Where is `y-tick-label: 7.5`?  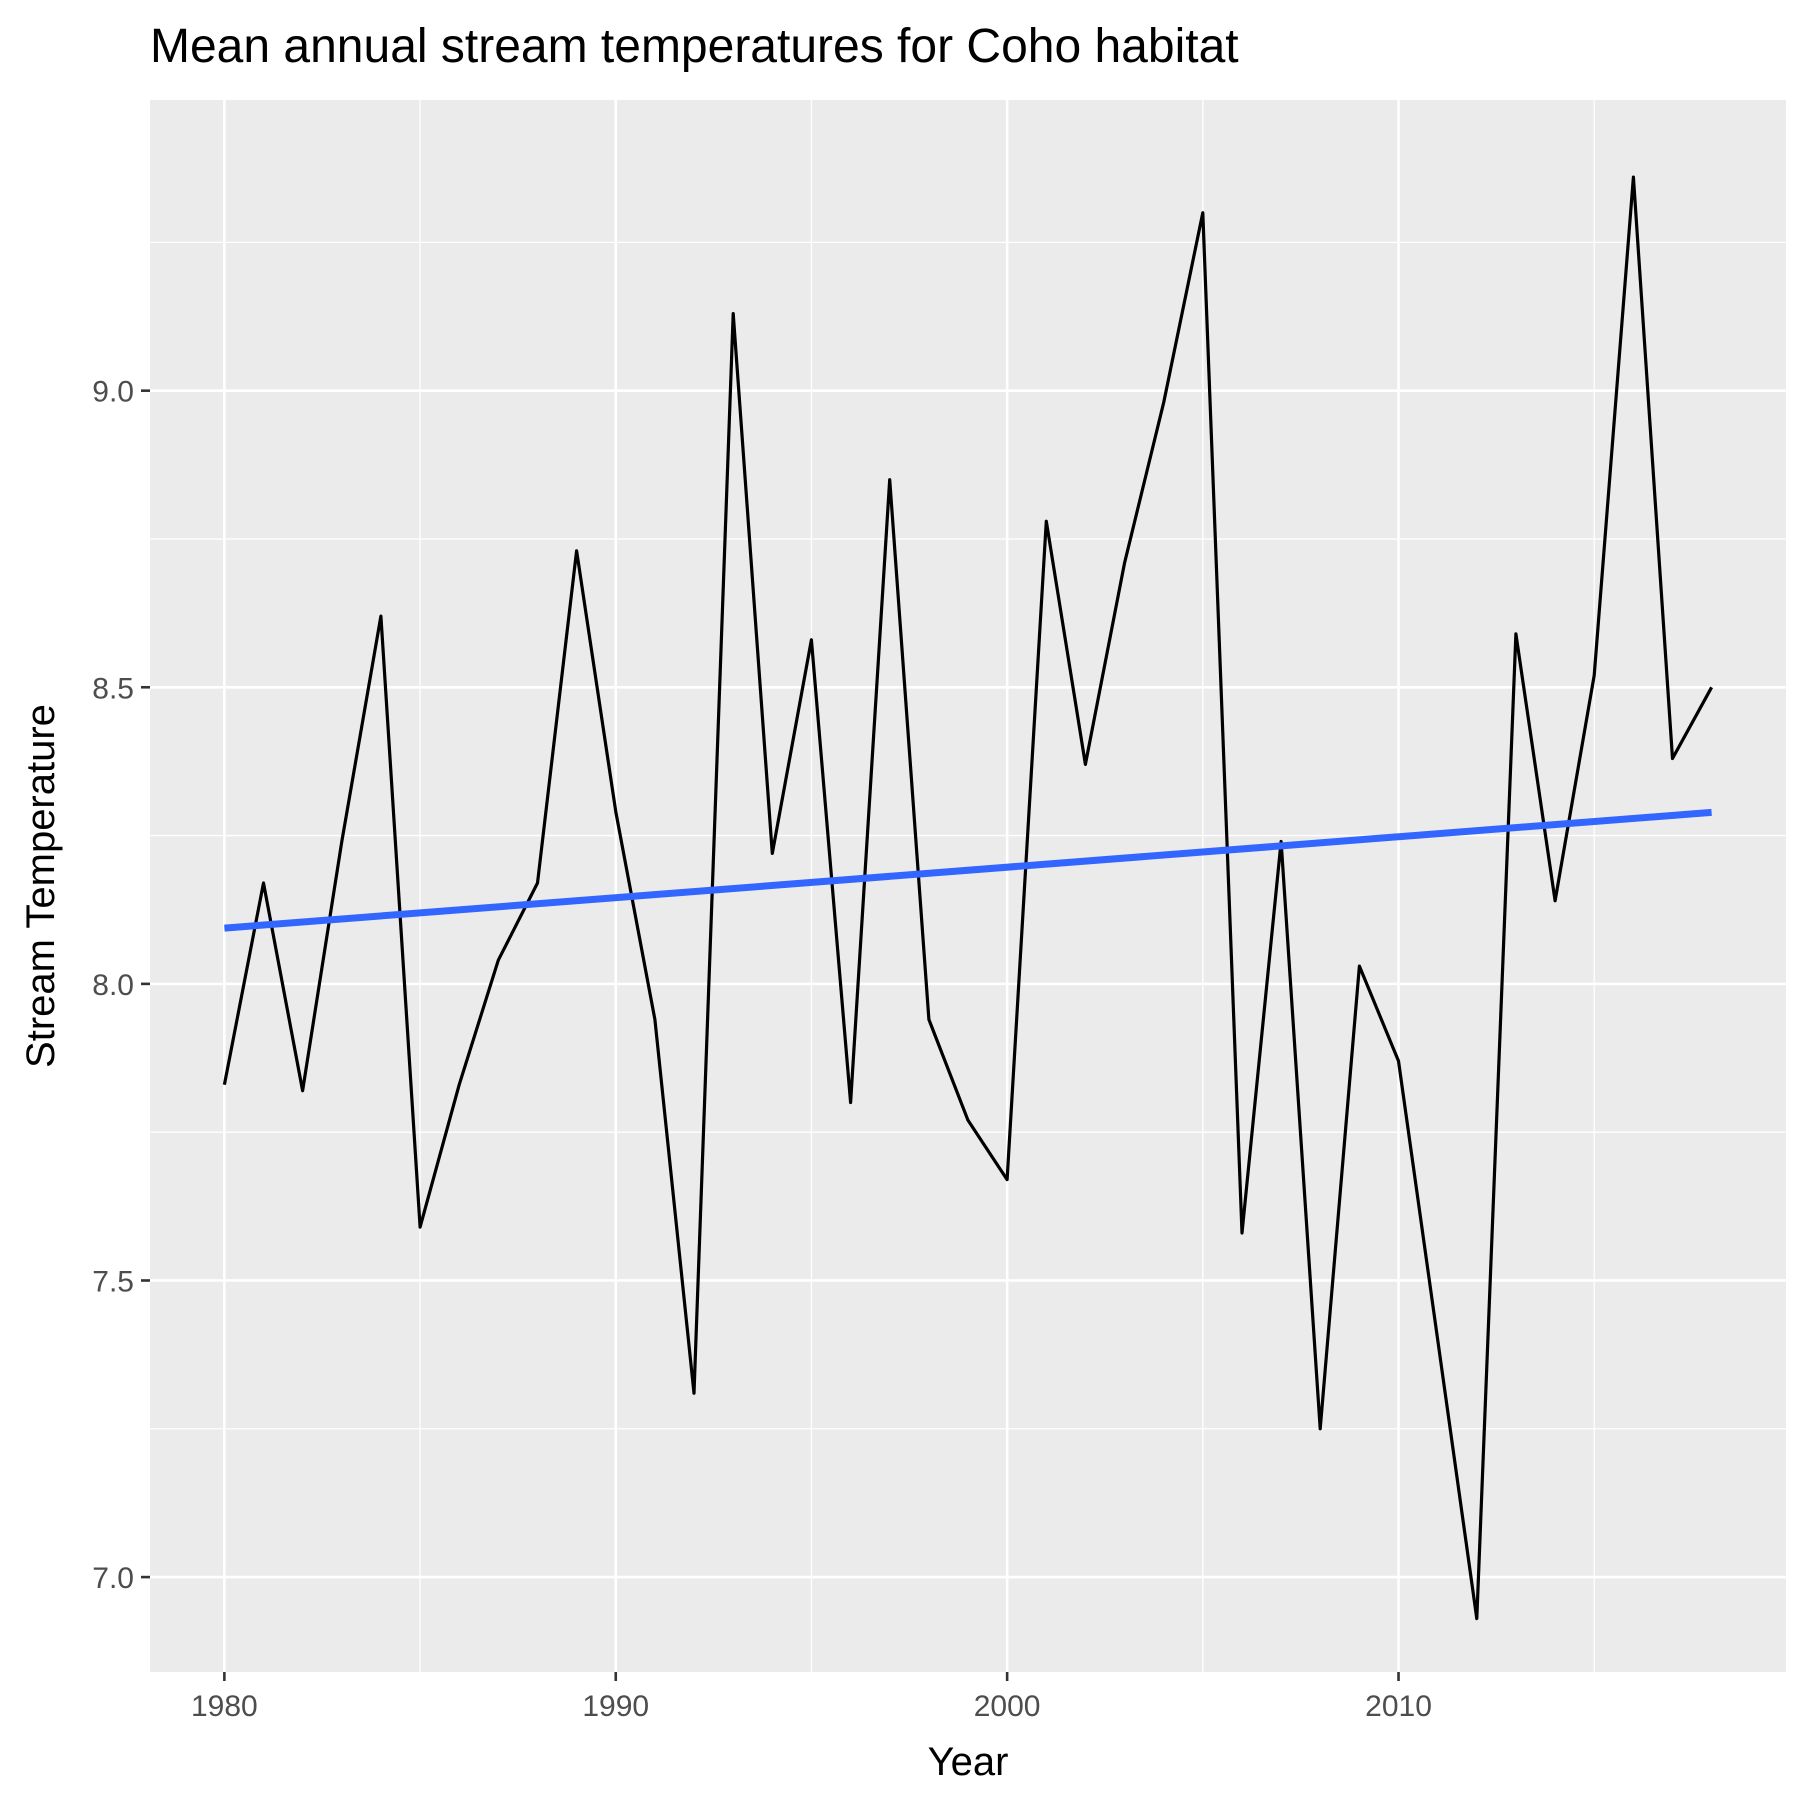 y-tick-label: 7.5 is located at coordinates (113, 1281).